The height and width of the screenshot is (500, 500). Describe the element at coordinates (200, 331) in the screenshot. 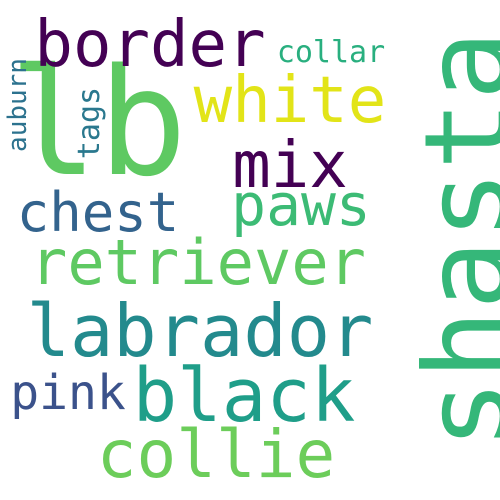

I see `word-labrador: labrador` at that location.